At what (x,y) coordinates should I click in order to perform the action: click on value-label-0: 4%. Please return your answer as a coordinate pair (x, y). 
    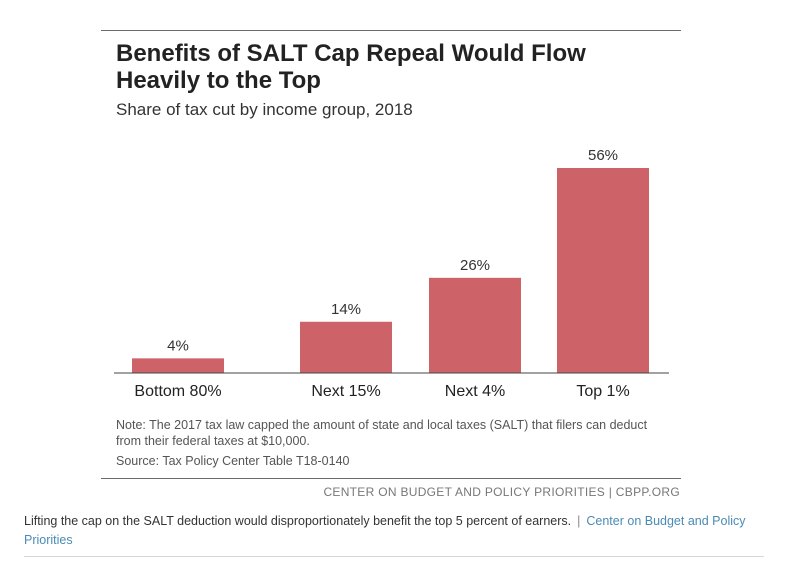
    Looking at the image, I should click on (178, 345).